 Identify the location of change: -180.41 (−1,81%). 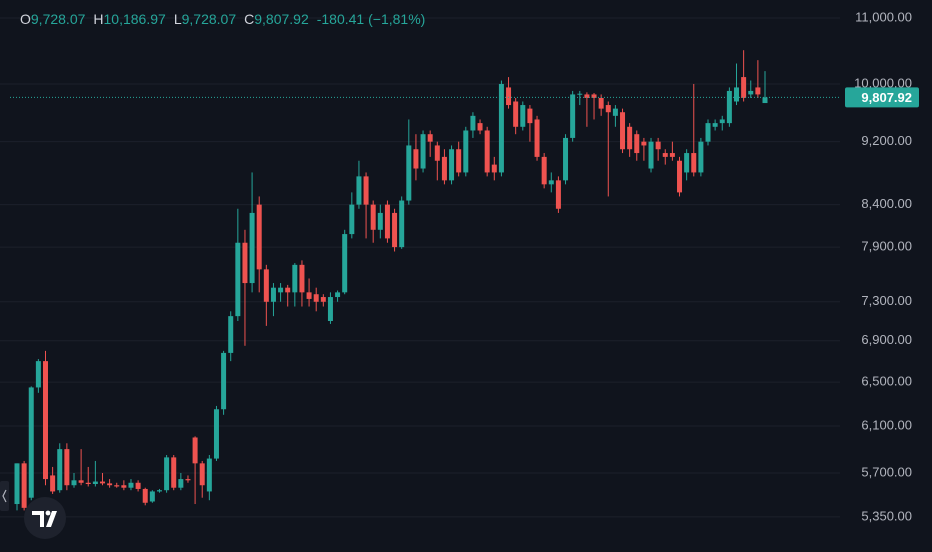
(371, 19).